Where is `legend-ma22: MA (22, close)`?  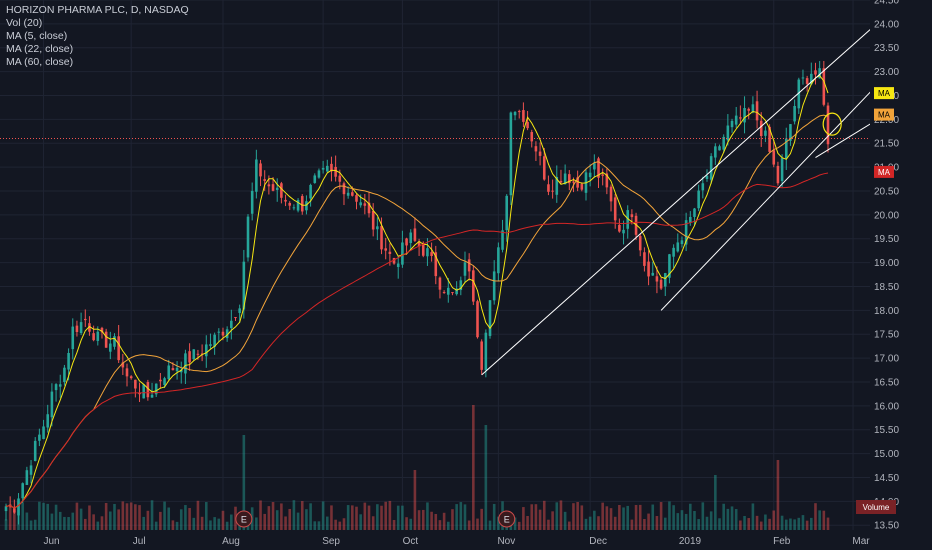 legend-ma22: MA (22, close) is located at coordinates (40, 49).